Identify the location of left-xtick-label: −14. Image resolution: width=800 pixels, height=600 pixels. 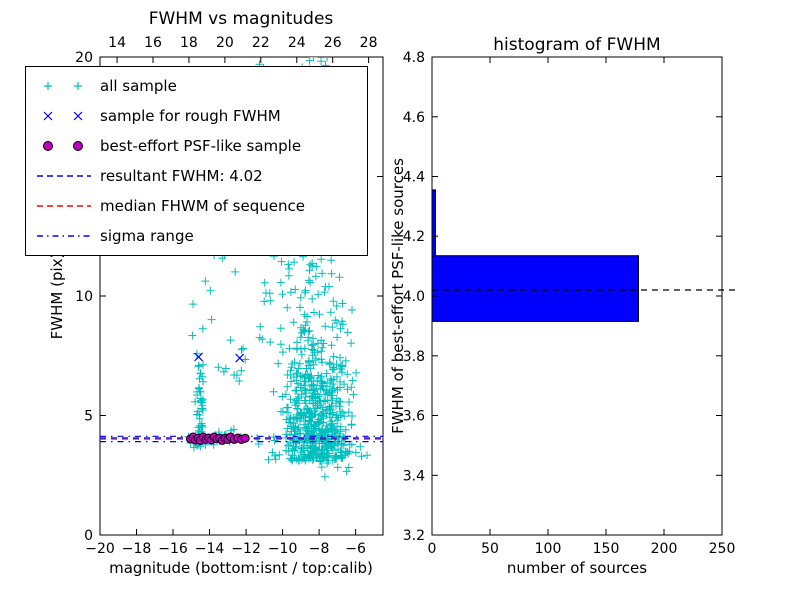
(210, 549).